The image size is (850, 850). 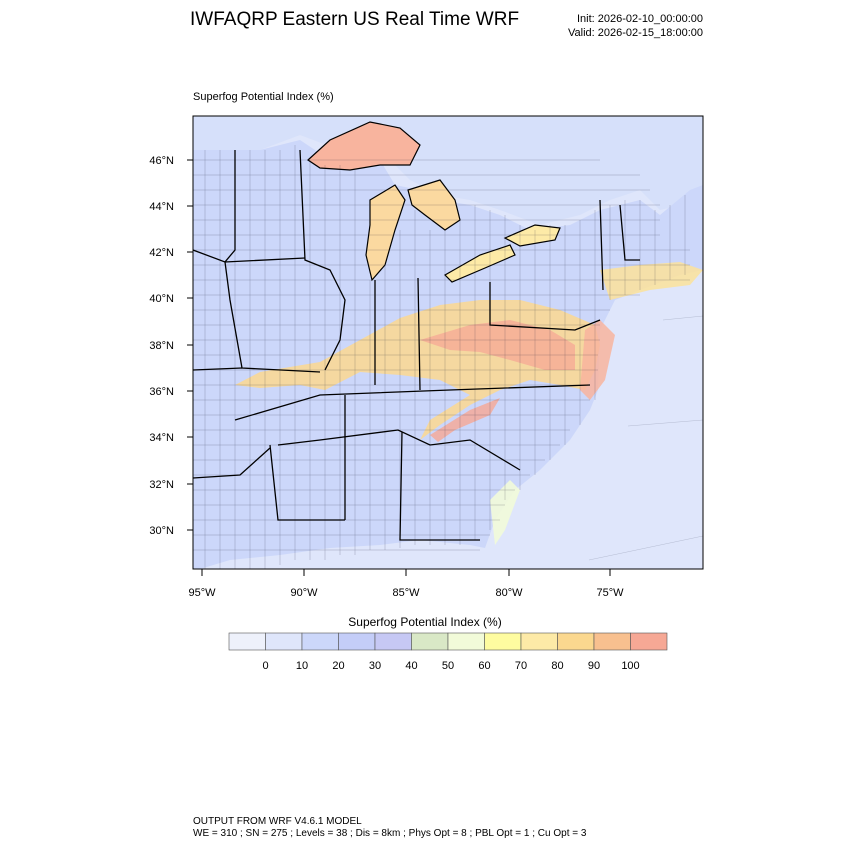 I want to click on lon-axis: 95°W 90°W 85°W 80°W 75°W, so click(x=406, y=584).